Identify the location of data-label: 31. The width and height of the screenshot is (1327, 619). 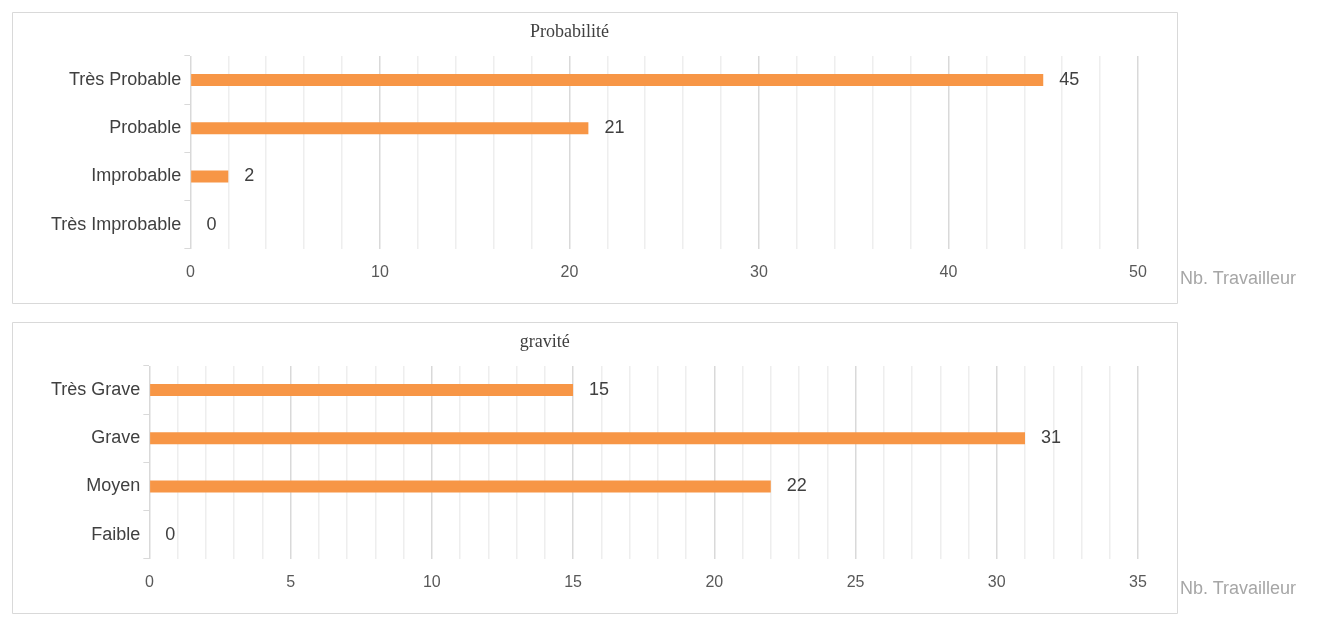
(1051, 437).